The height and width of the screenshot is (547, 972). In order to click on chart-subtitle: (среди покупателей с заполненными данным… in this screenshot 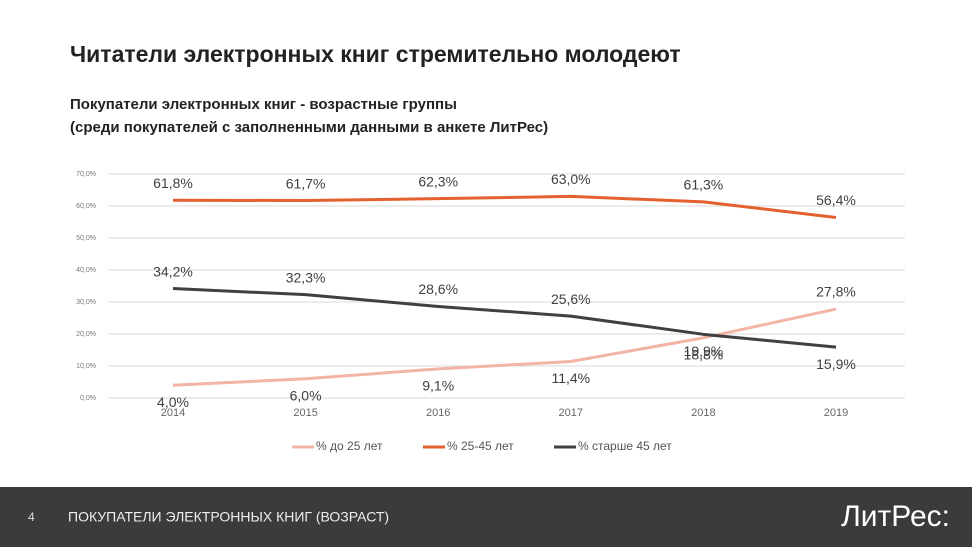, I will do `click(309, 127)`.